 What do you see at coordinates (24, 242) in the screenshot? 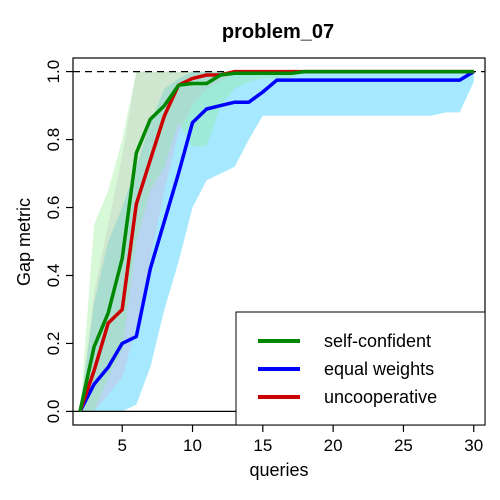
I see `y-axis-label: Gap metric` at bounding box center [24, 242].